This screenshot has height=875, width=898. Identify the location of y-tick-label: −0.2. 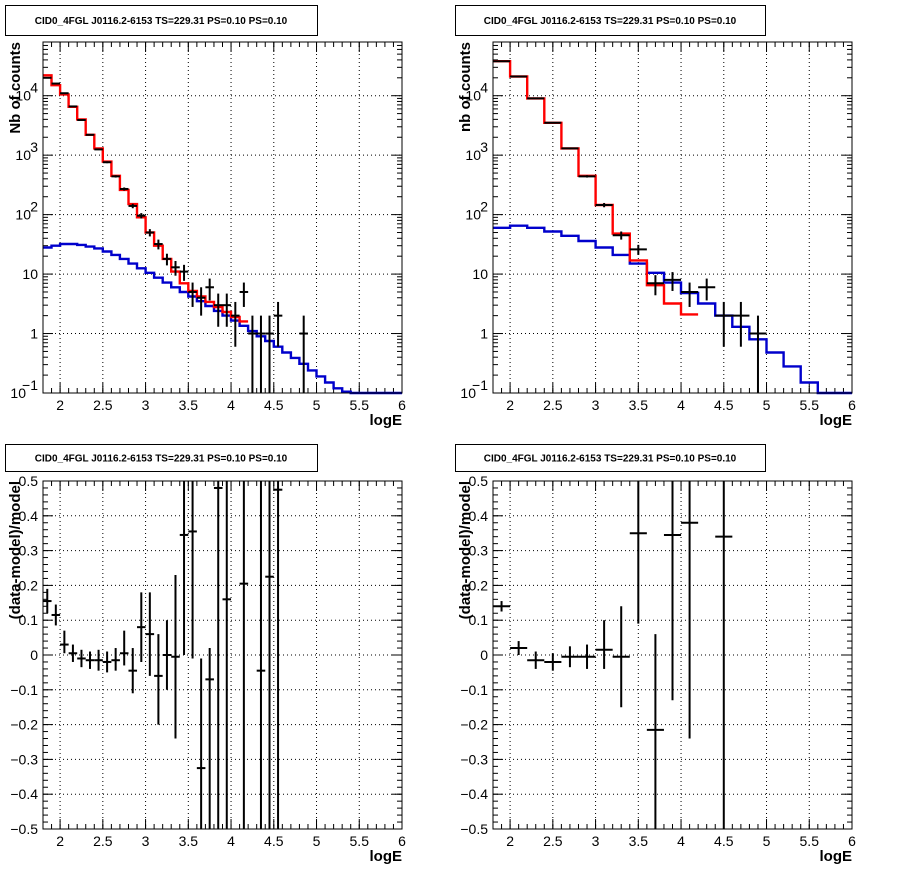
(24, 725).